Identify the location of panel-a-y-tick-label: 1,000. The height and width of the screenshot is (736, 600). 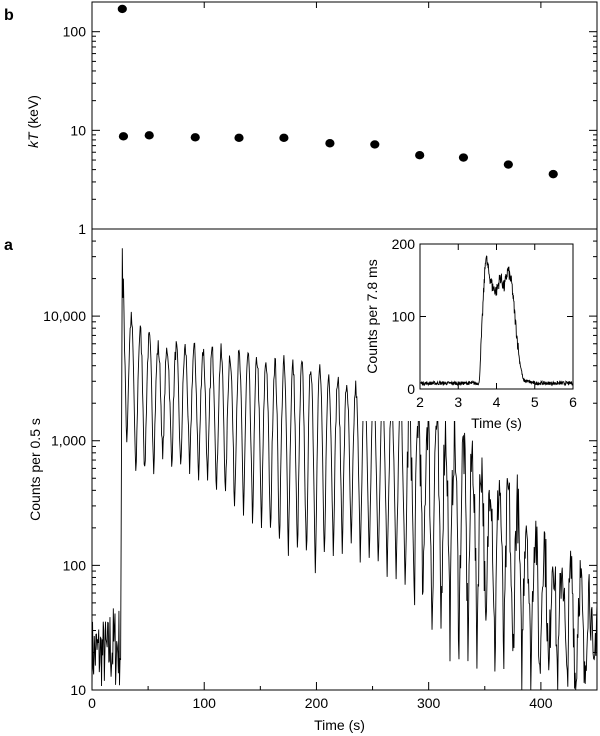
(68, 441).